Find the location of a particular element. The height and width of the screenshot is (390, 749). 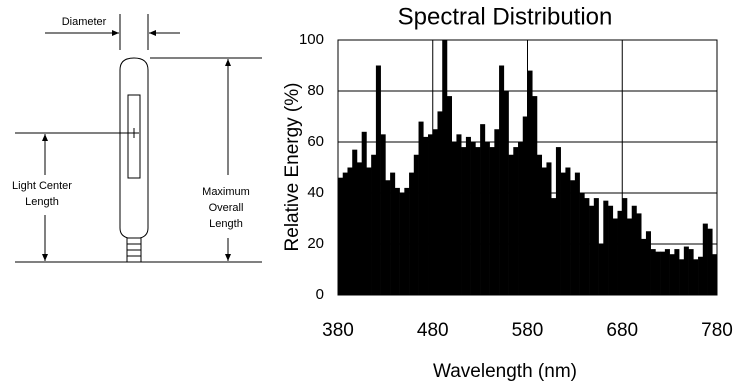

lamp-tube is located at coordinates (134, 148).